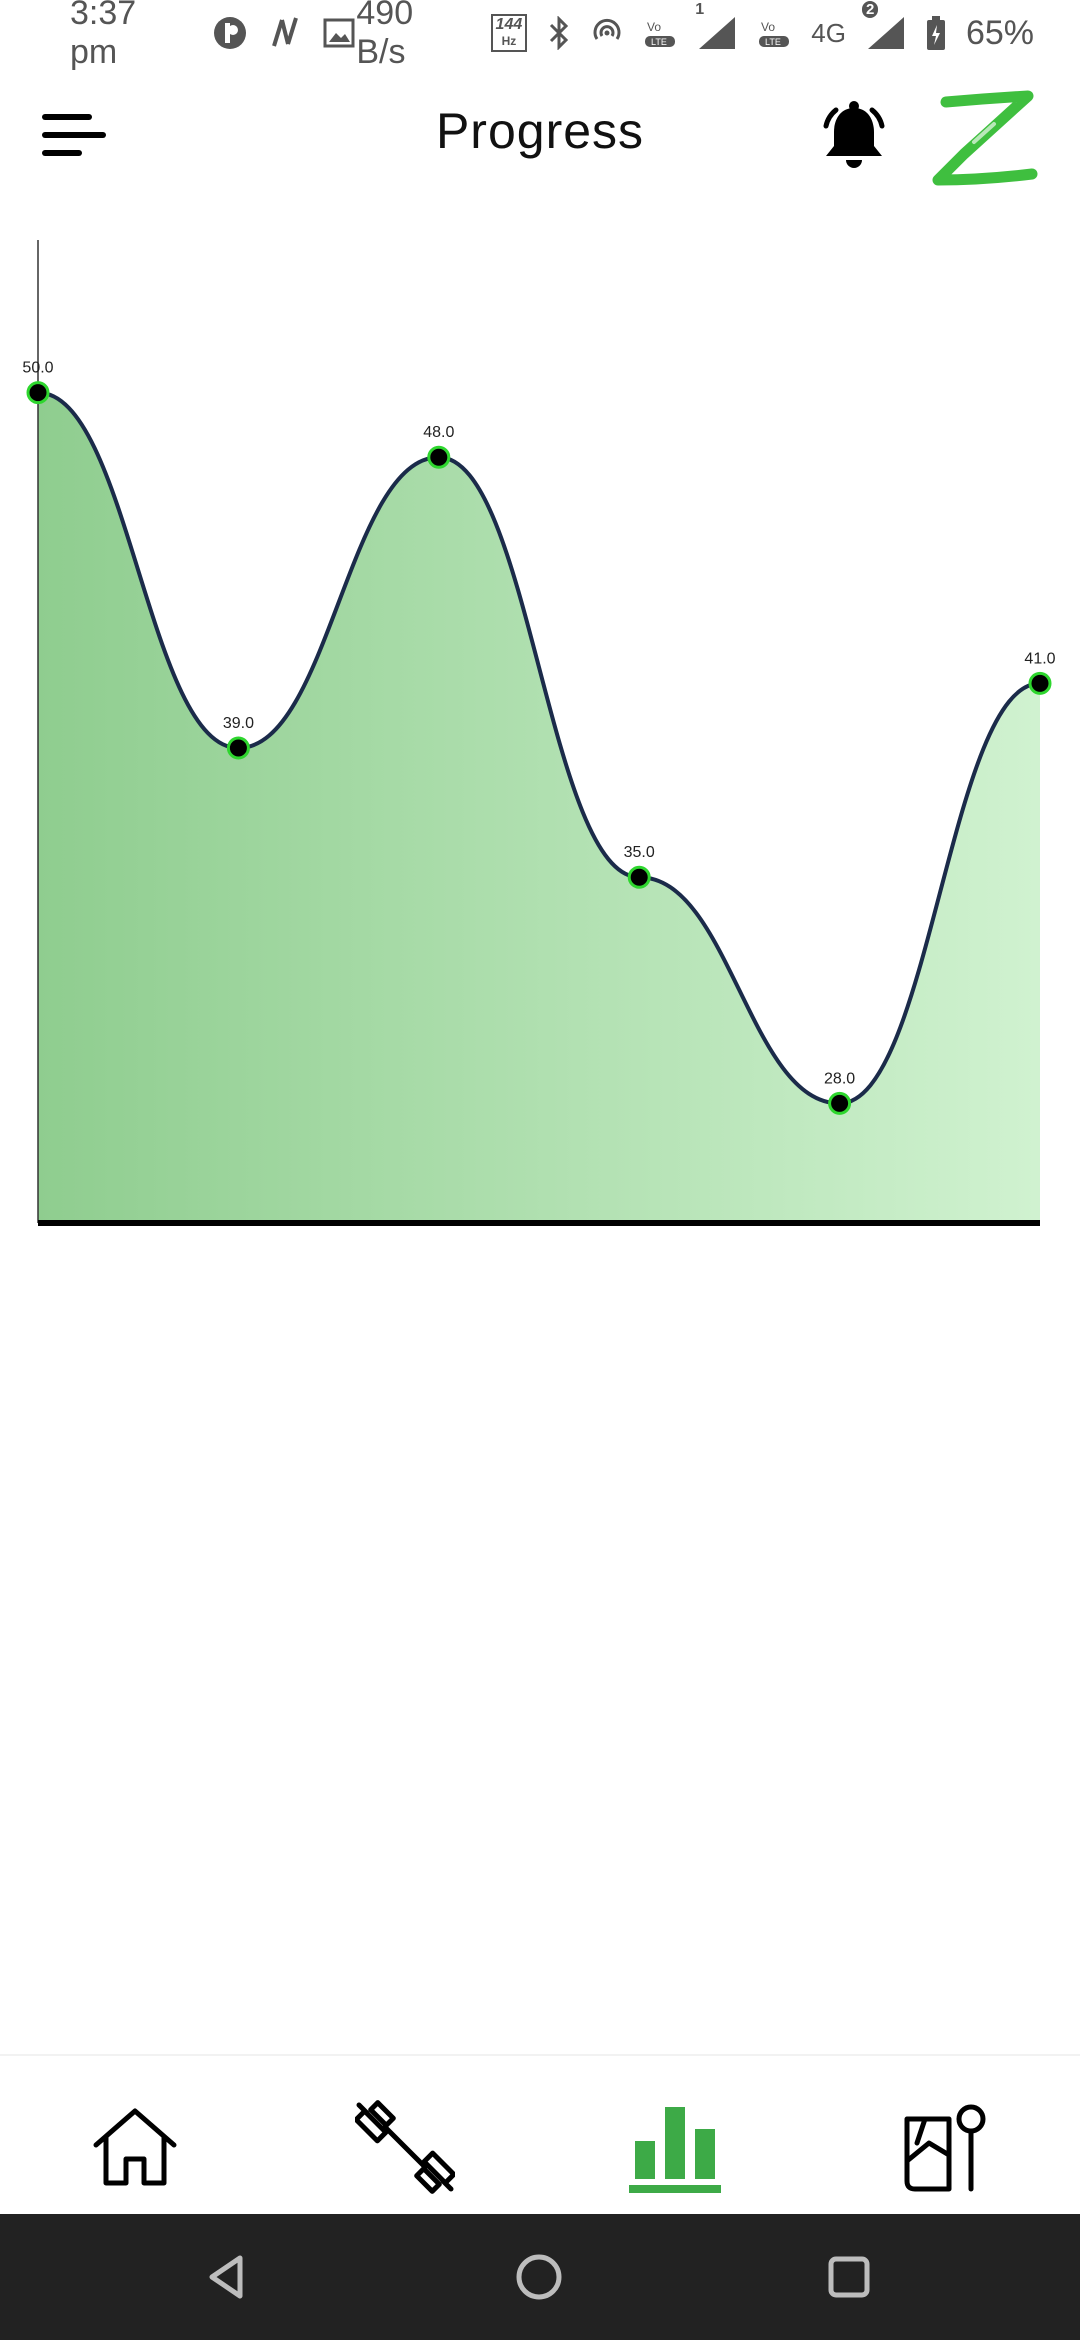 This screenshot has width=1080, height=2340. What do you see at coordinates (984, 137) in the screenshot?
I see `brand-logo` at bounding box center [984, 137].